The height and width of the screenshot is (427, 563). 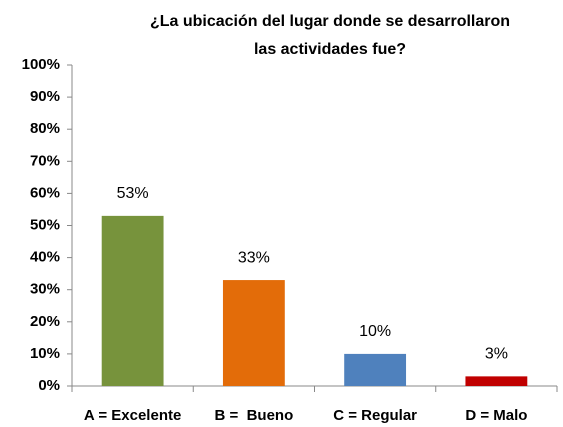 I want to click on y-tick-label: 50%, so click(x=45, y=224).